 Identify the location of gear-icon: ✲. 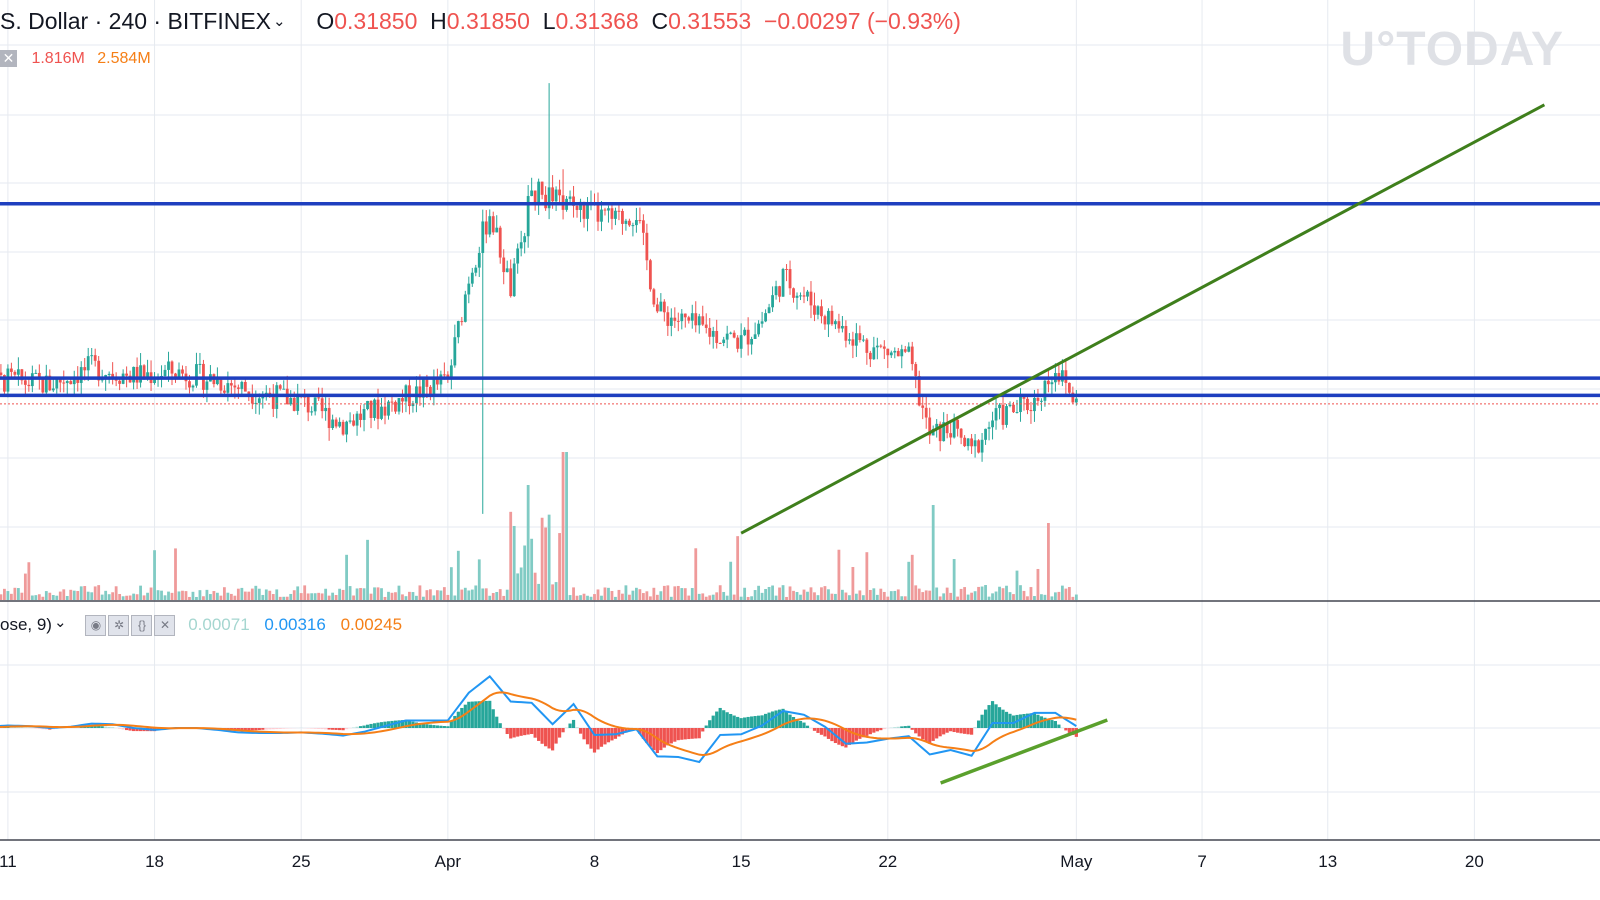
(119, 626).